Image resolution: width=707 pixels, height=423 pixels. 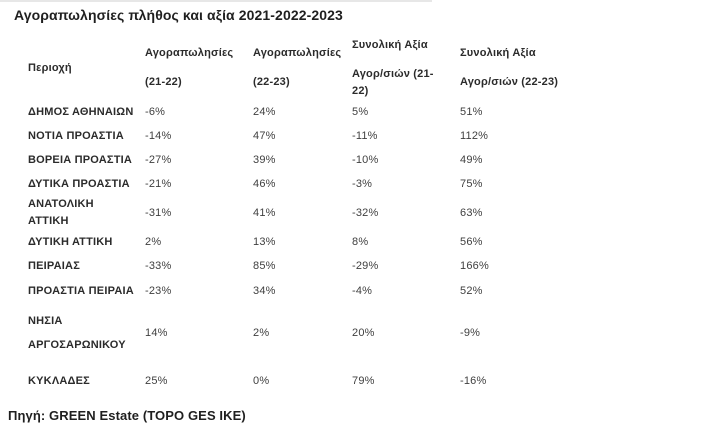 I want to click on value-cell: -3%, so click(x=362, y=184).